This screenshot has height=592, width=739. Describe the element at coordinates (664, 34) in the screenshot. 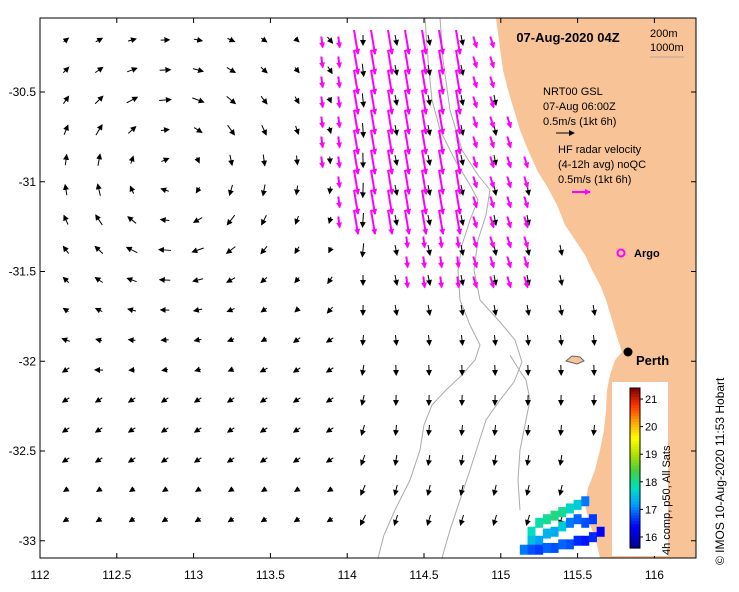

I see `contour-legend-200m: 200m` at that location.